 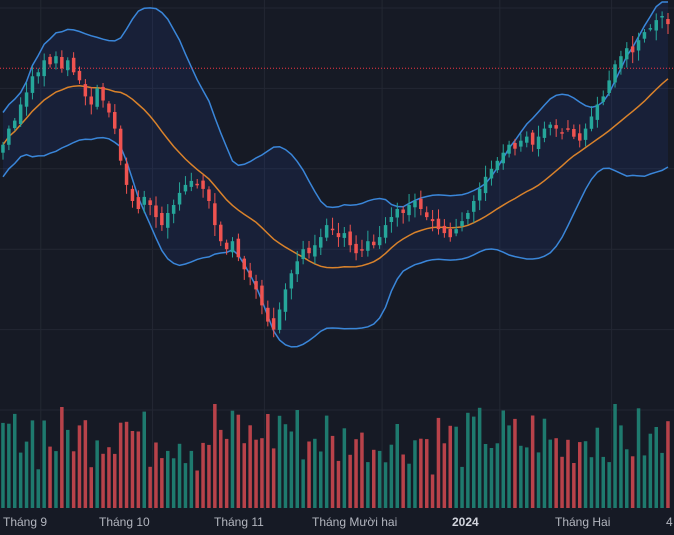 I want to click on x-tick-4: 4, so click(x=669, y=522).